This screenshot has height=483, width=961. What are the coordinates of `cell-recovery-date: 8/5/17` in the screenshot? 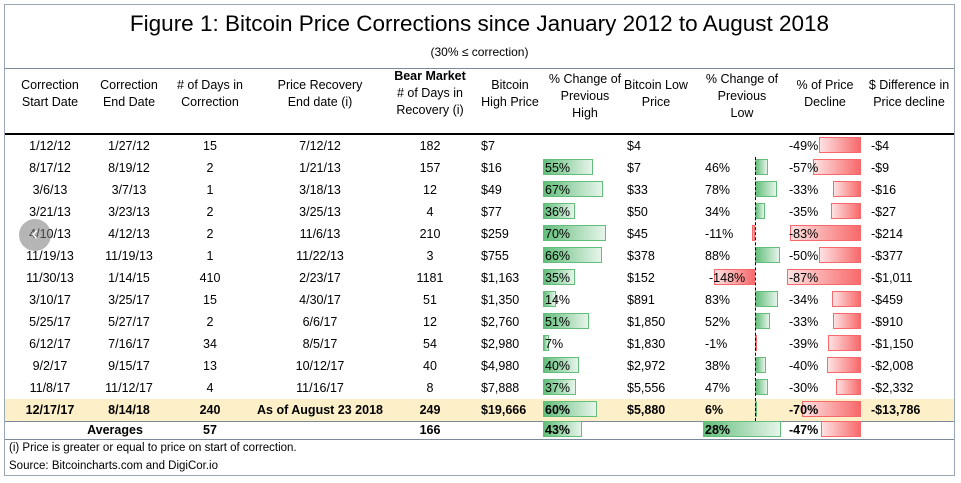 It's located at (320, 344).